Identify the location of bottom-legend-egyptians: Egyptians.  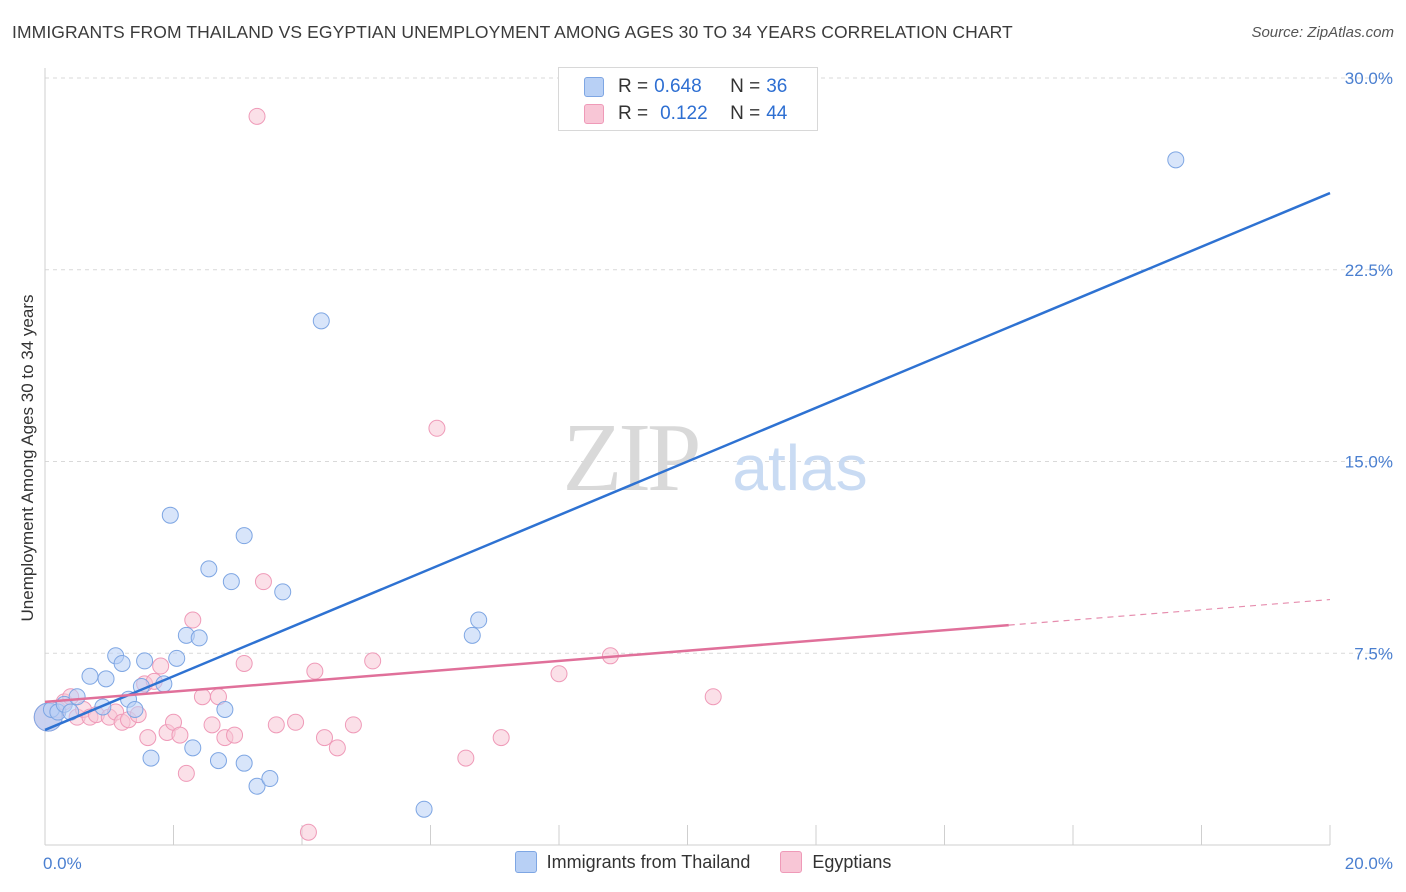
(835, 862).